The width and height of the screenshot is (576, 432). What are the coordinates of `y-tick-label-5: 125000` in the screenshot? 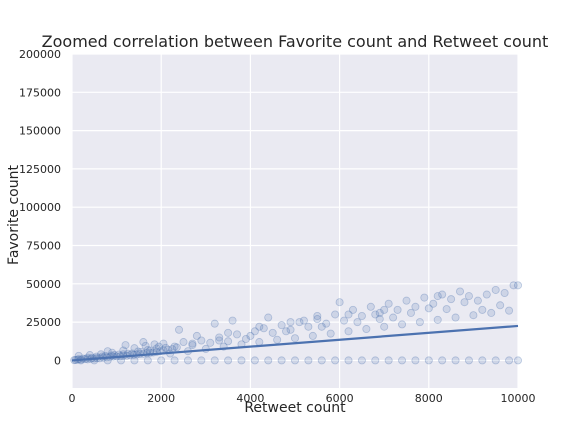 It's located at (40, 169).